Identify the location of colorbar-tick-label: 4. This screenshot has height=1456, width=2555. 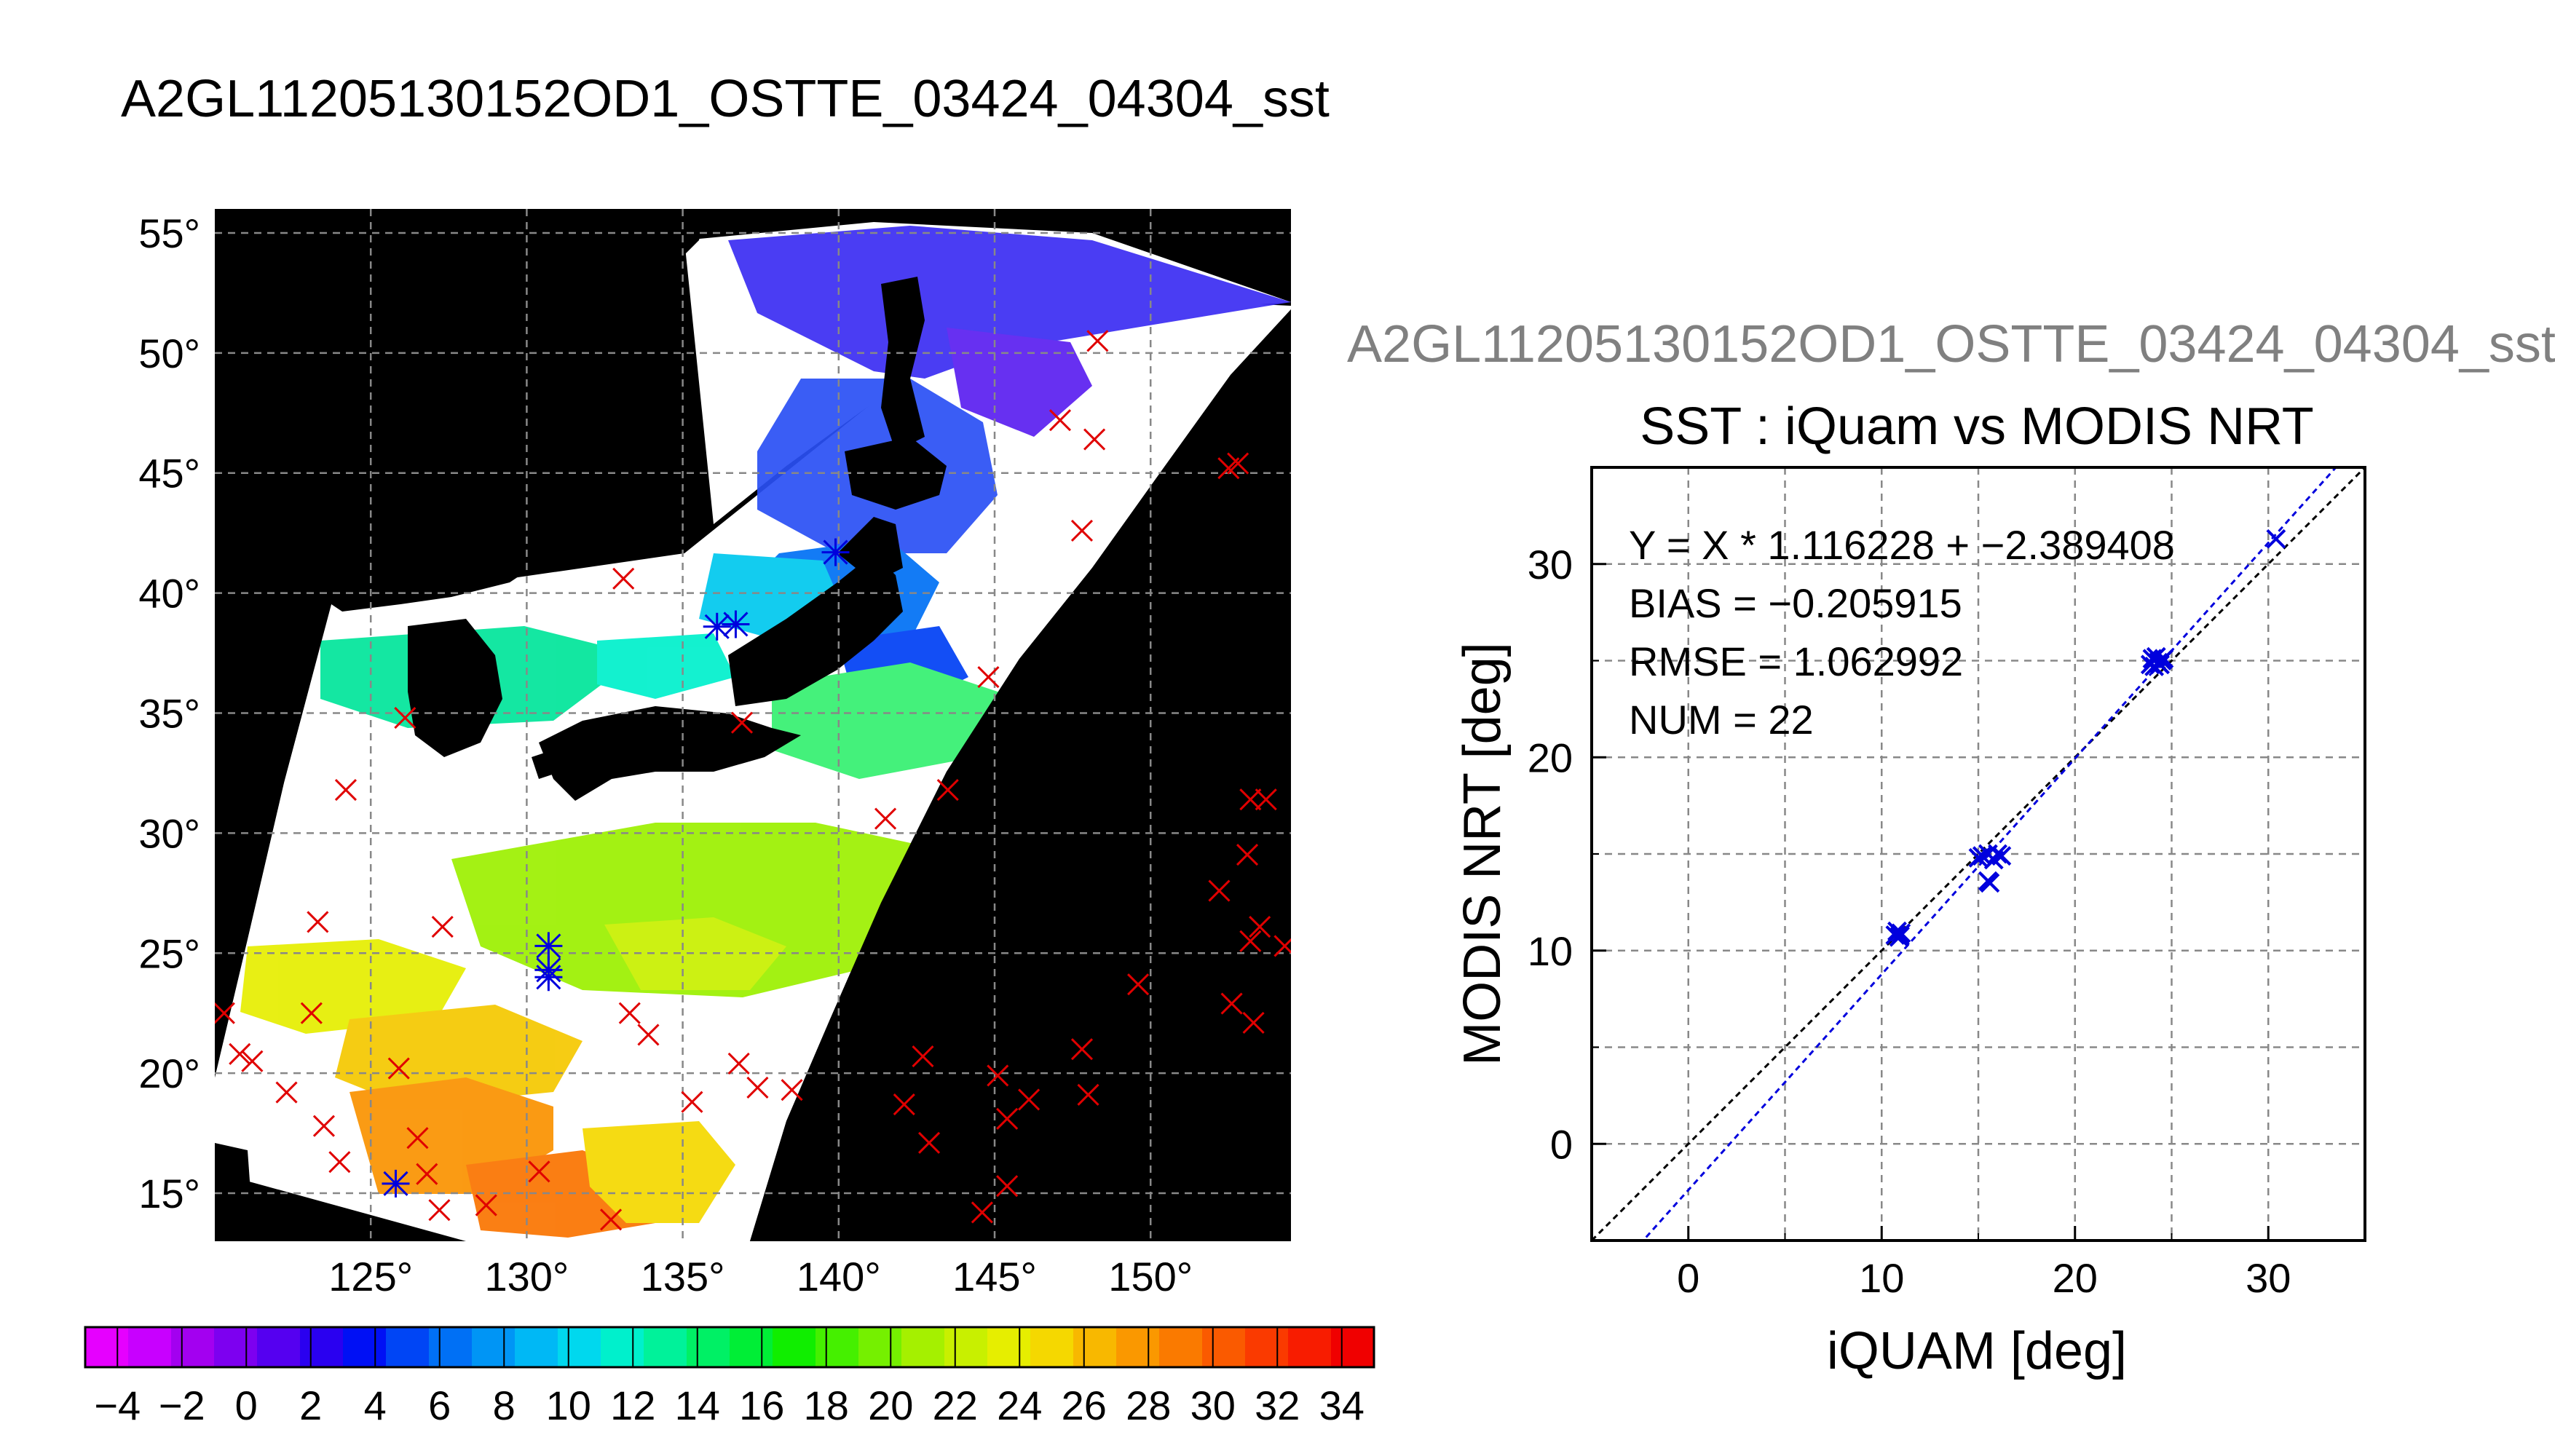
(375, 1405).